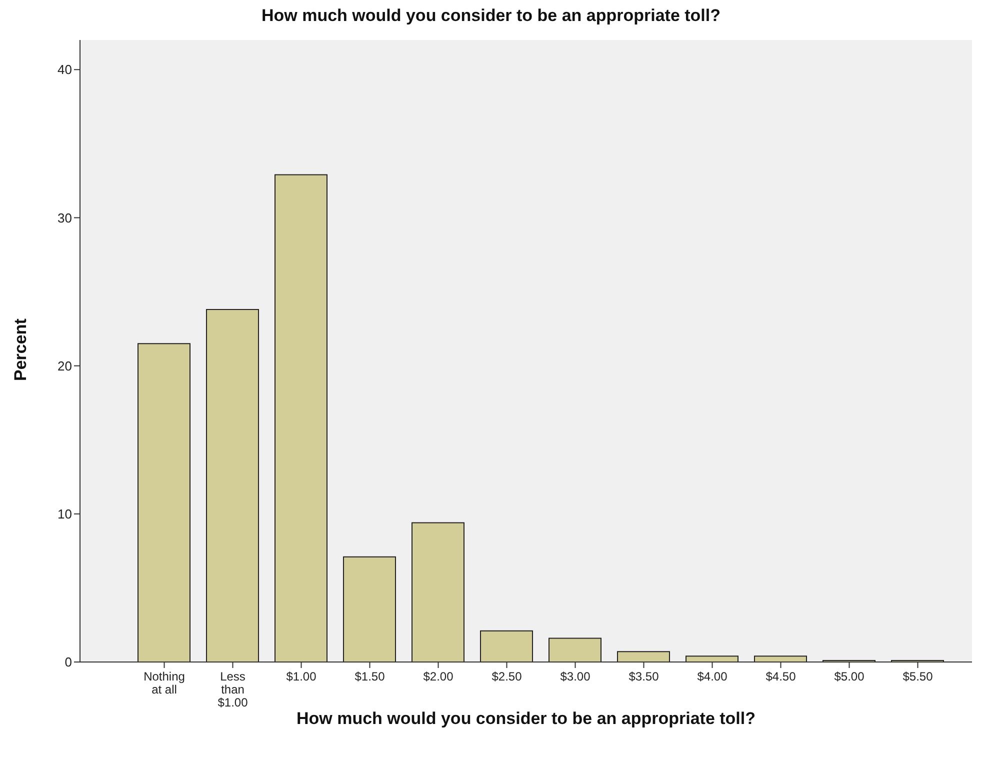 The width and height of the screenshot is (982, 777). Describe the element at coordinates (65, 366) in the screenshot. I see `y-tick-label: 20` at that location.